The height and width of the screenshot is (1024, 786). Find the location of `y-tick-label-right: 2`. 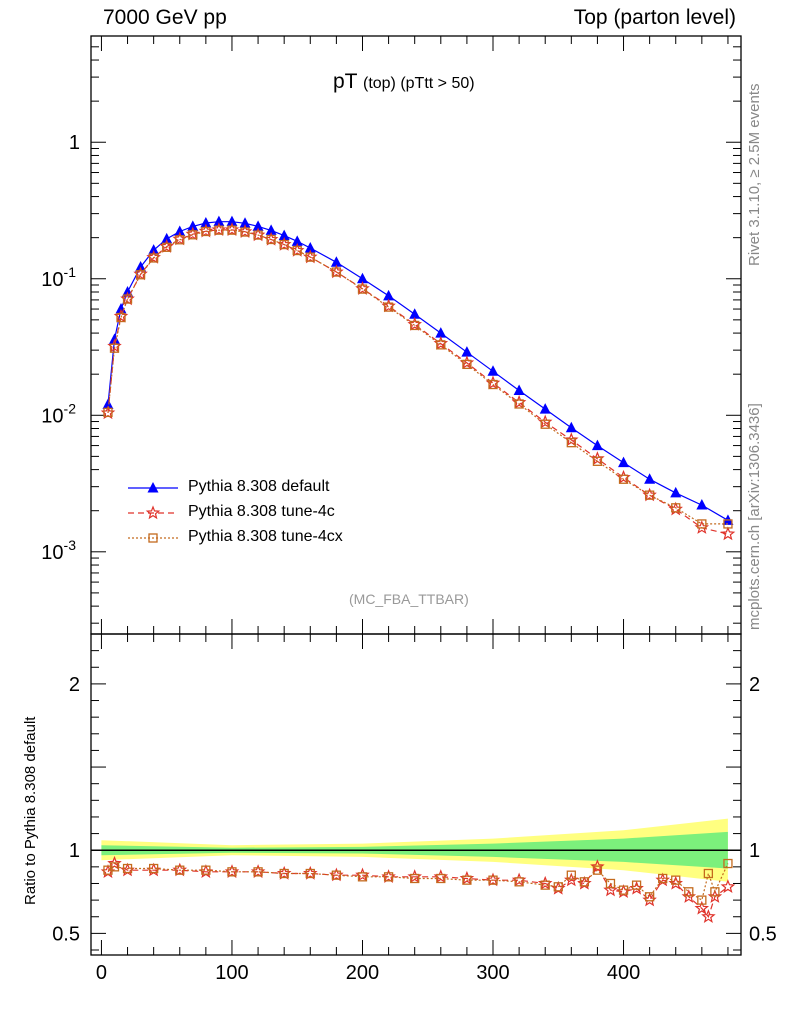

y-tick-label-right: 2 is located at coordinates (754, 685).